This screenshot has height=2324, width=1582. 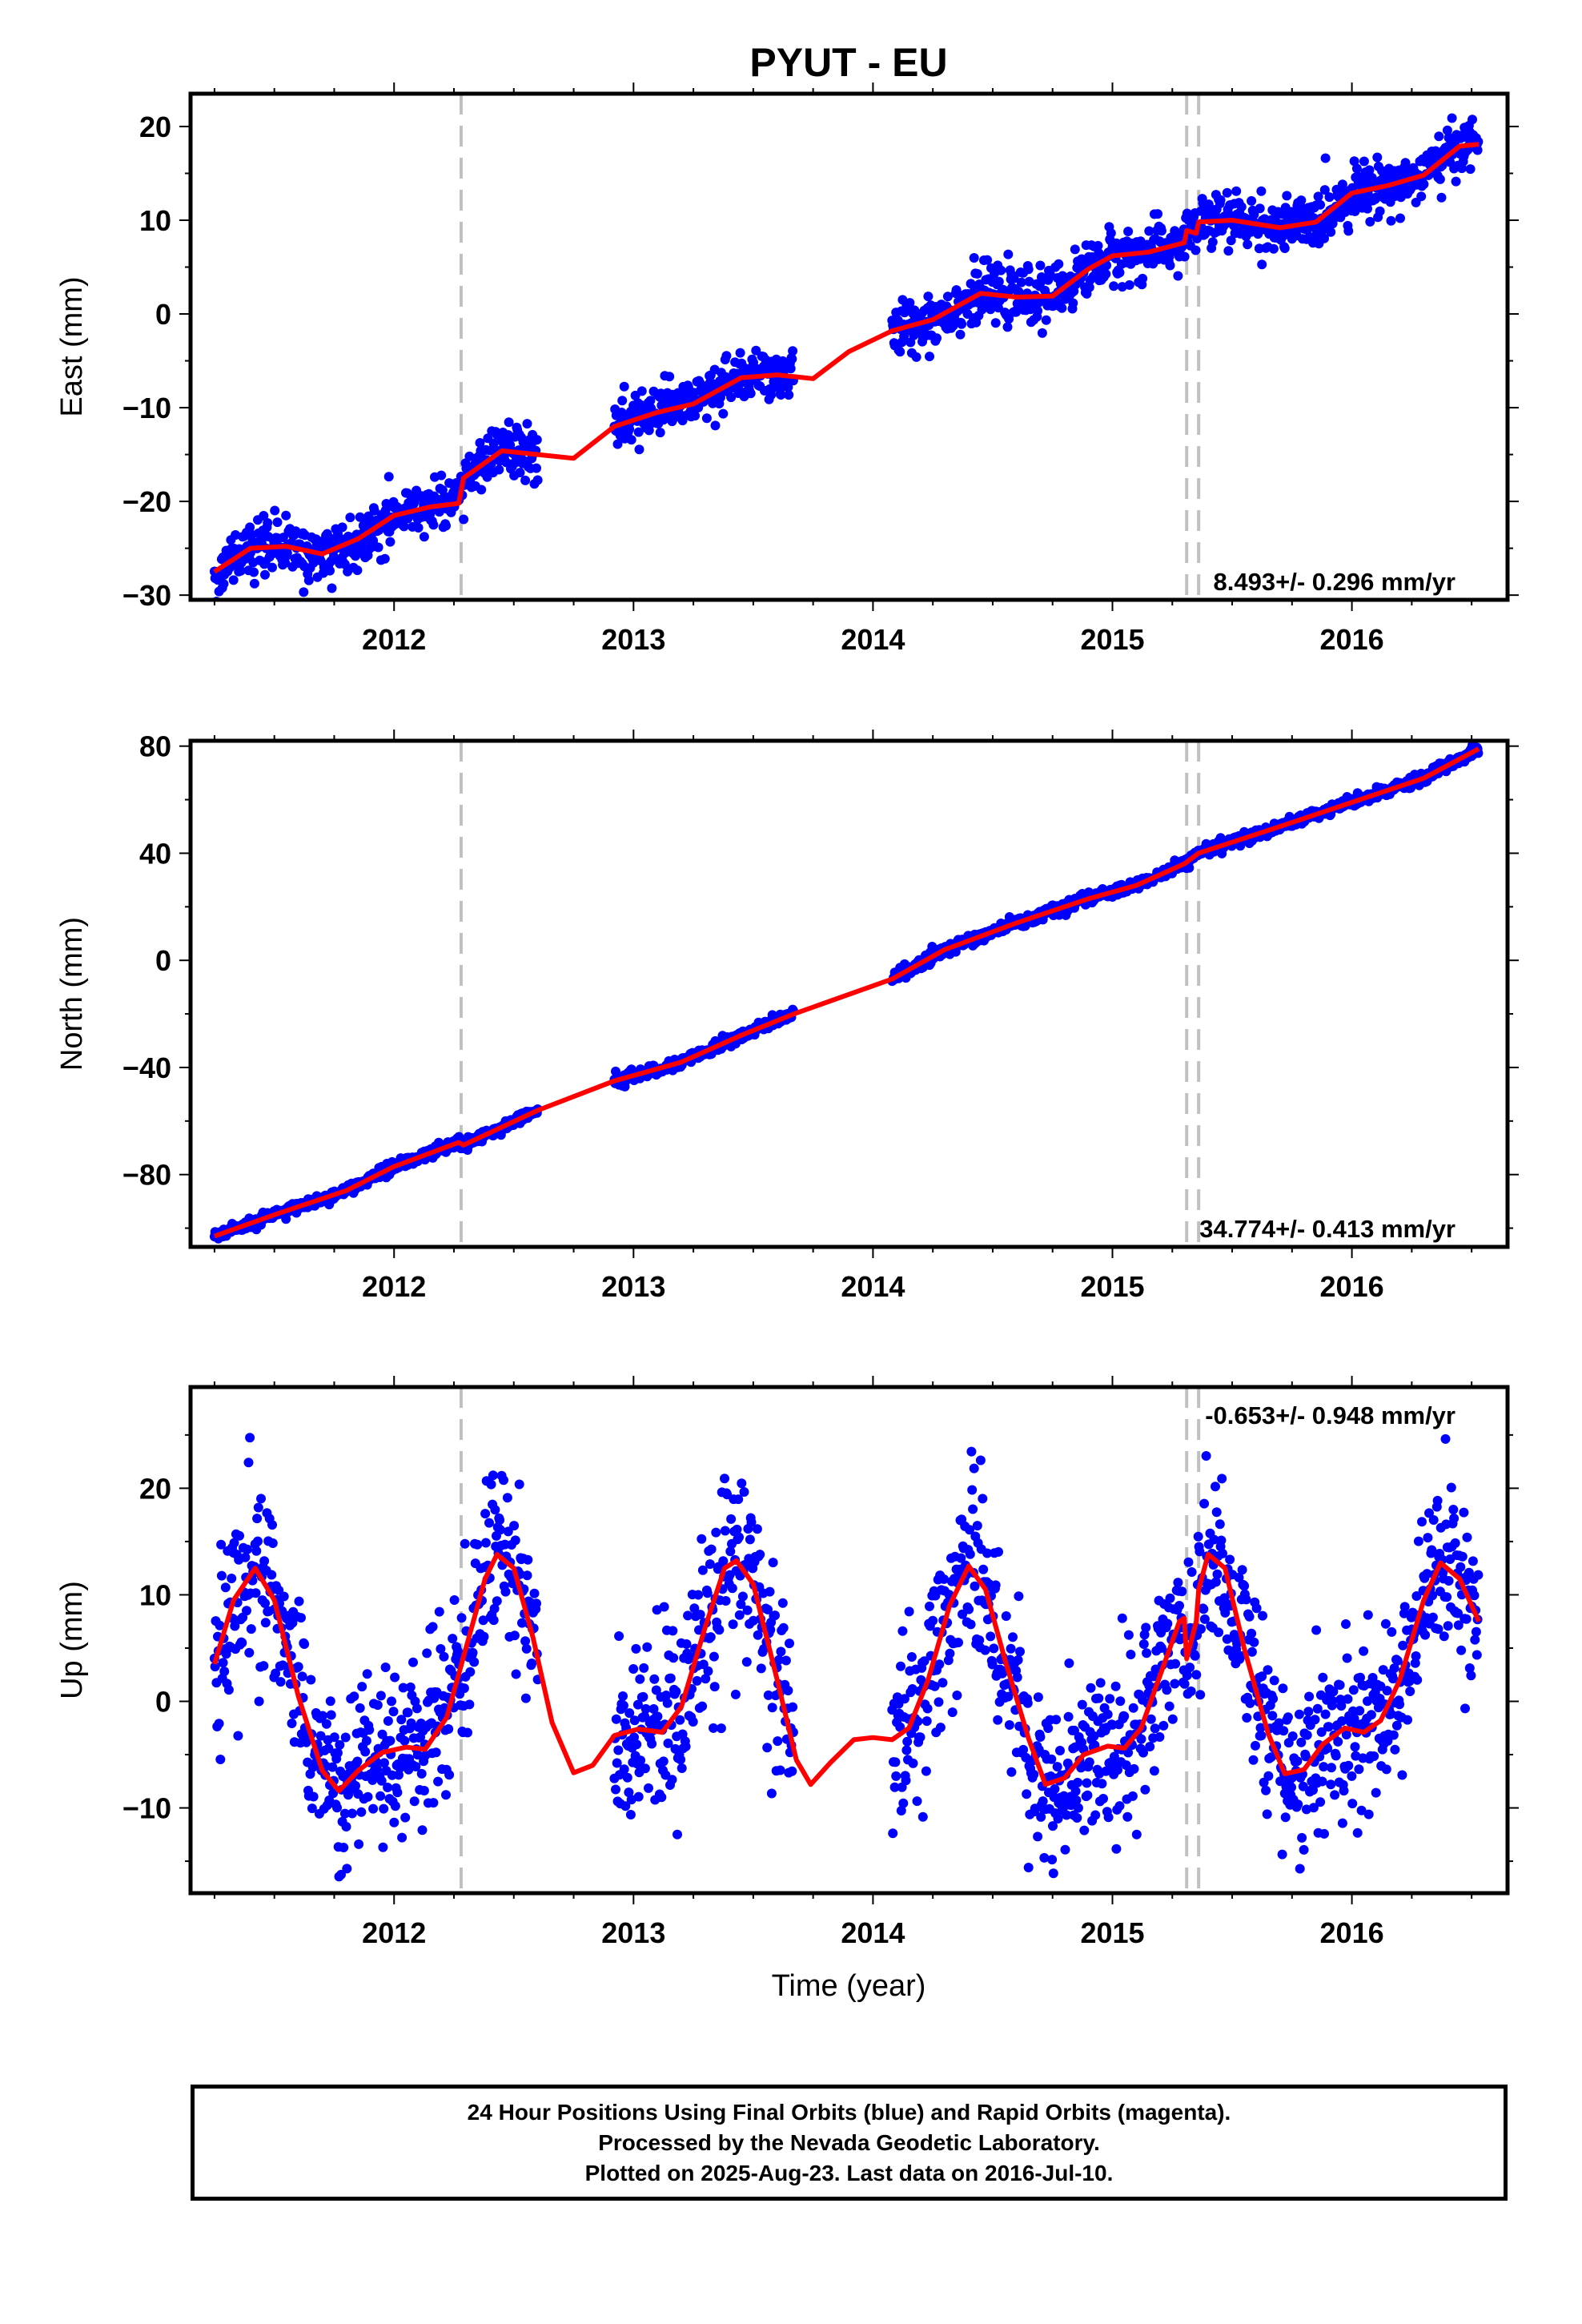 What do you see at coordinates (155, 746) in the screenshot?
I see `north-y-tick-label: 80` at bounding box center [155, 746].